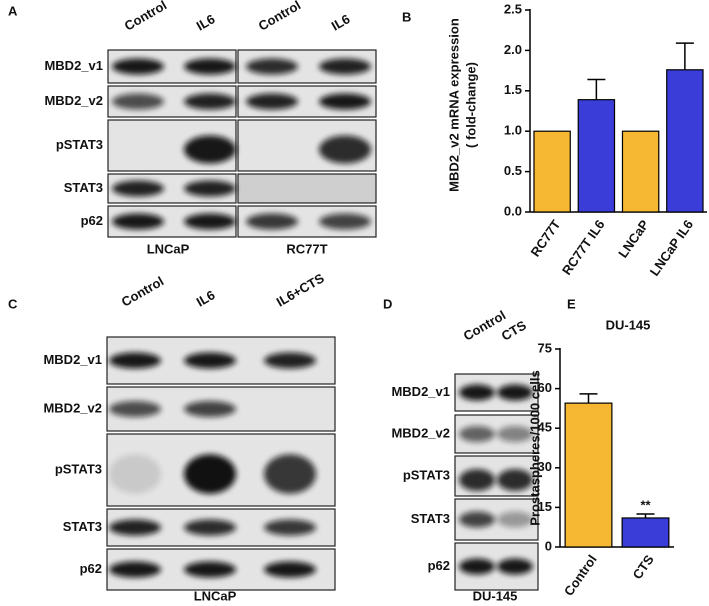 This screenshot has width=709, height=606. Describe the element at coordinates (513, 49) in the screenshot. I see `y-tick-label: 2.0` at that location.